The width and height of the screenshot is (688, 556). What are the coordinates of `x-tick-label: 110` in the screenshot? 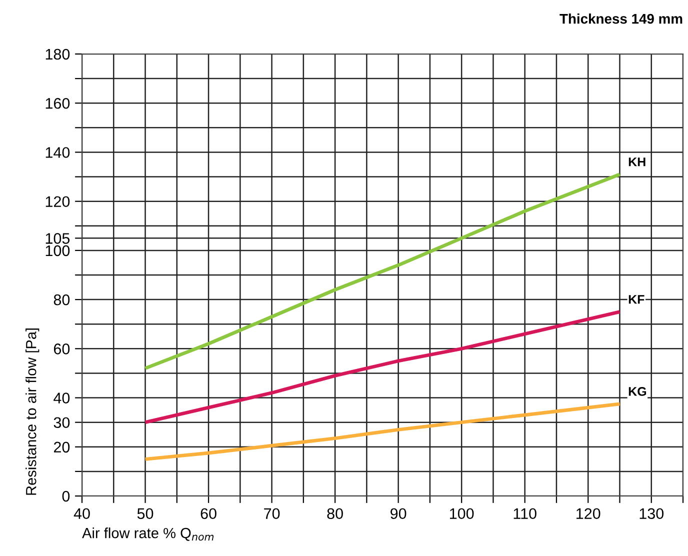 It's located at (525, 514).